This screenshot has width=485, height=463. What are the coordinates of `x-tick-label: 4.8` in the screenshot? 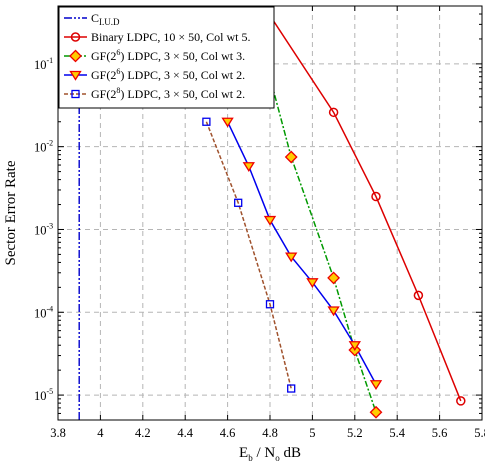 It's located at (270, 433).